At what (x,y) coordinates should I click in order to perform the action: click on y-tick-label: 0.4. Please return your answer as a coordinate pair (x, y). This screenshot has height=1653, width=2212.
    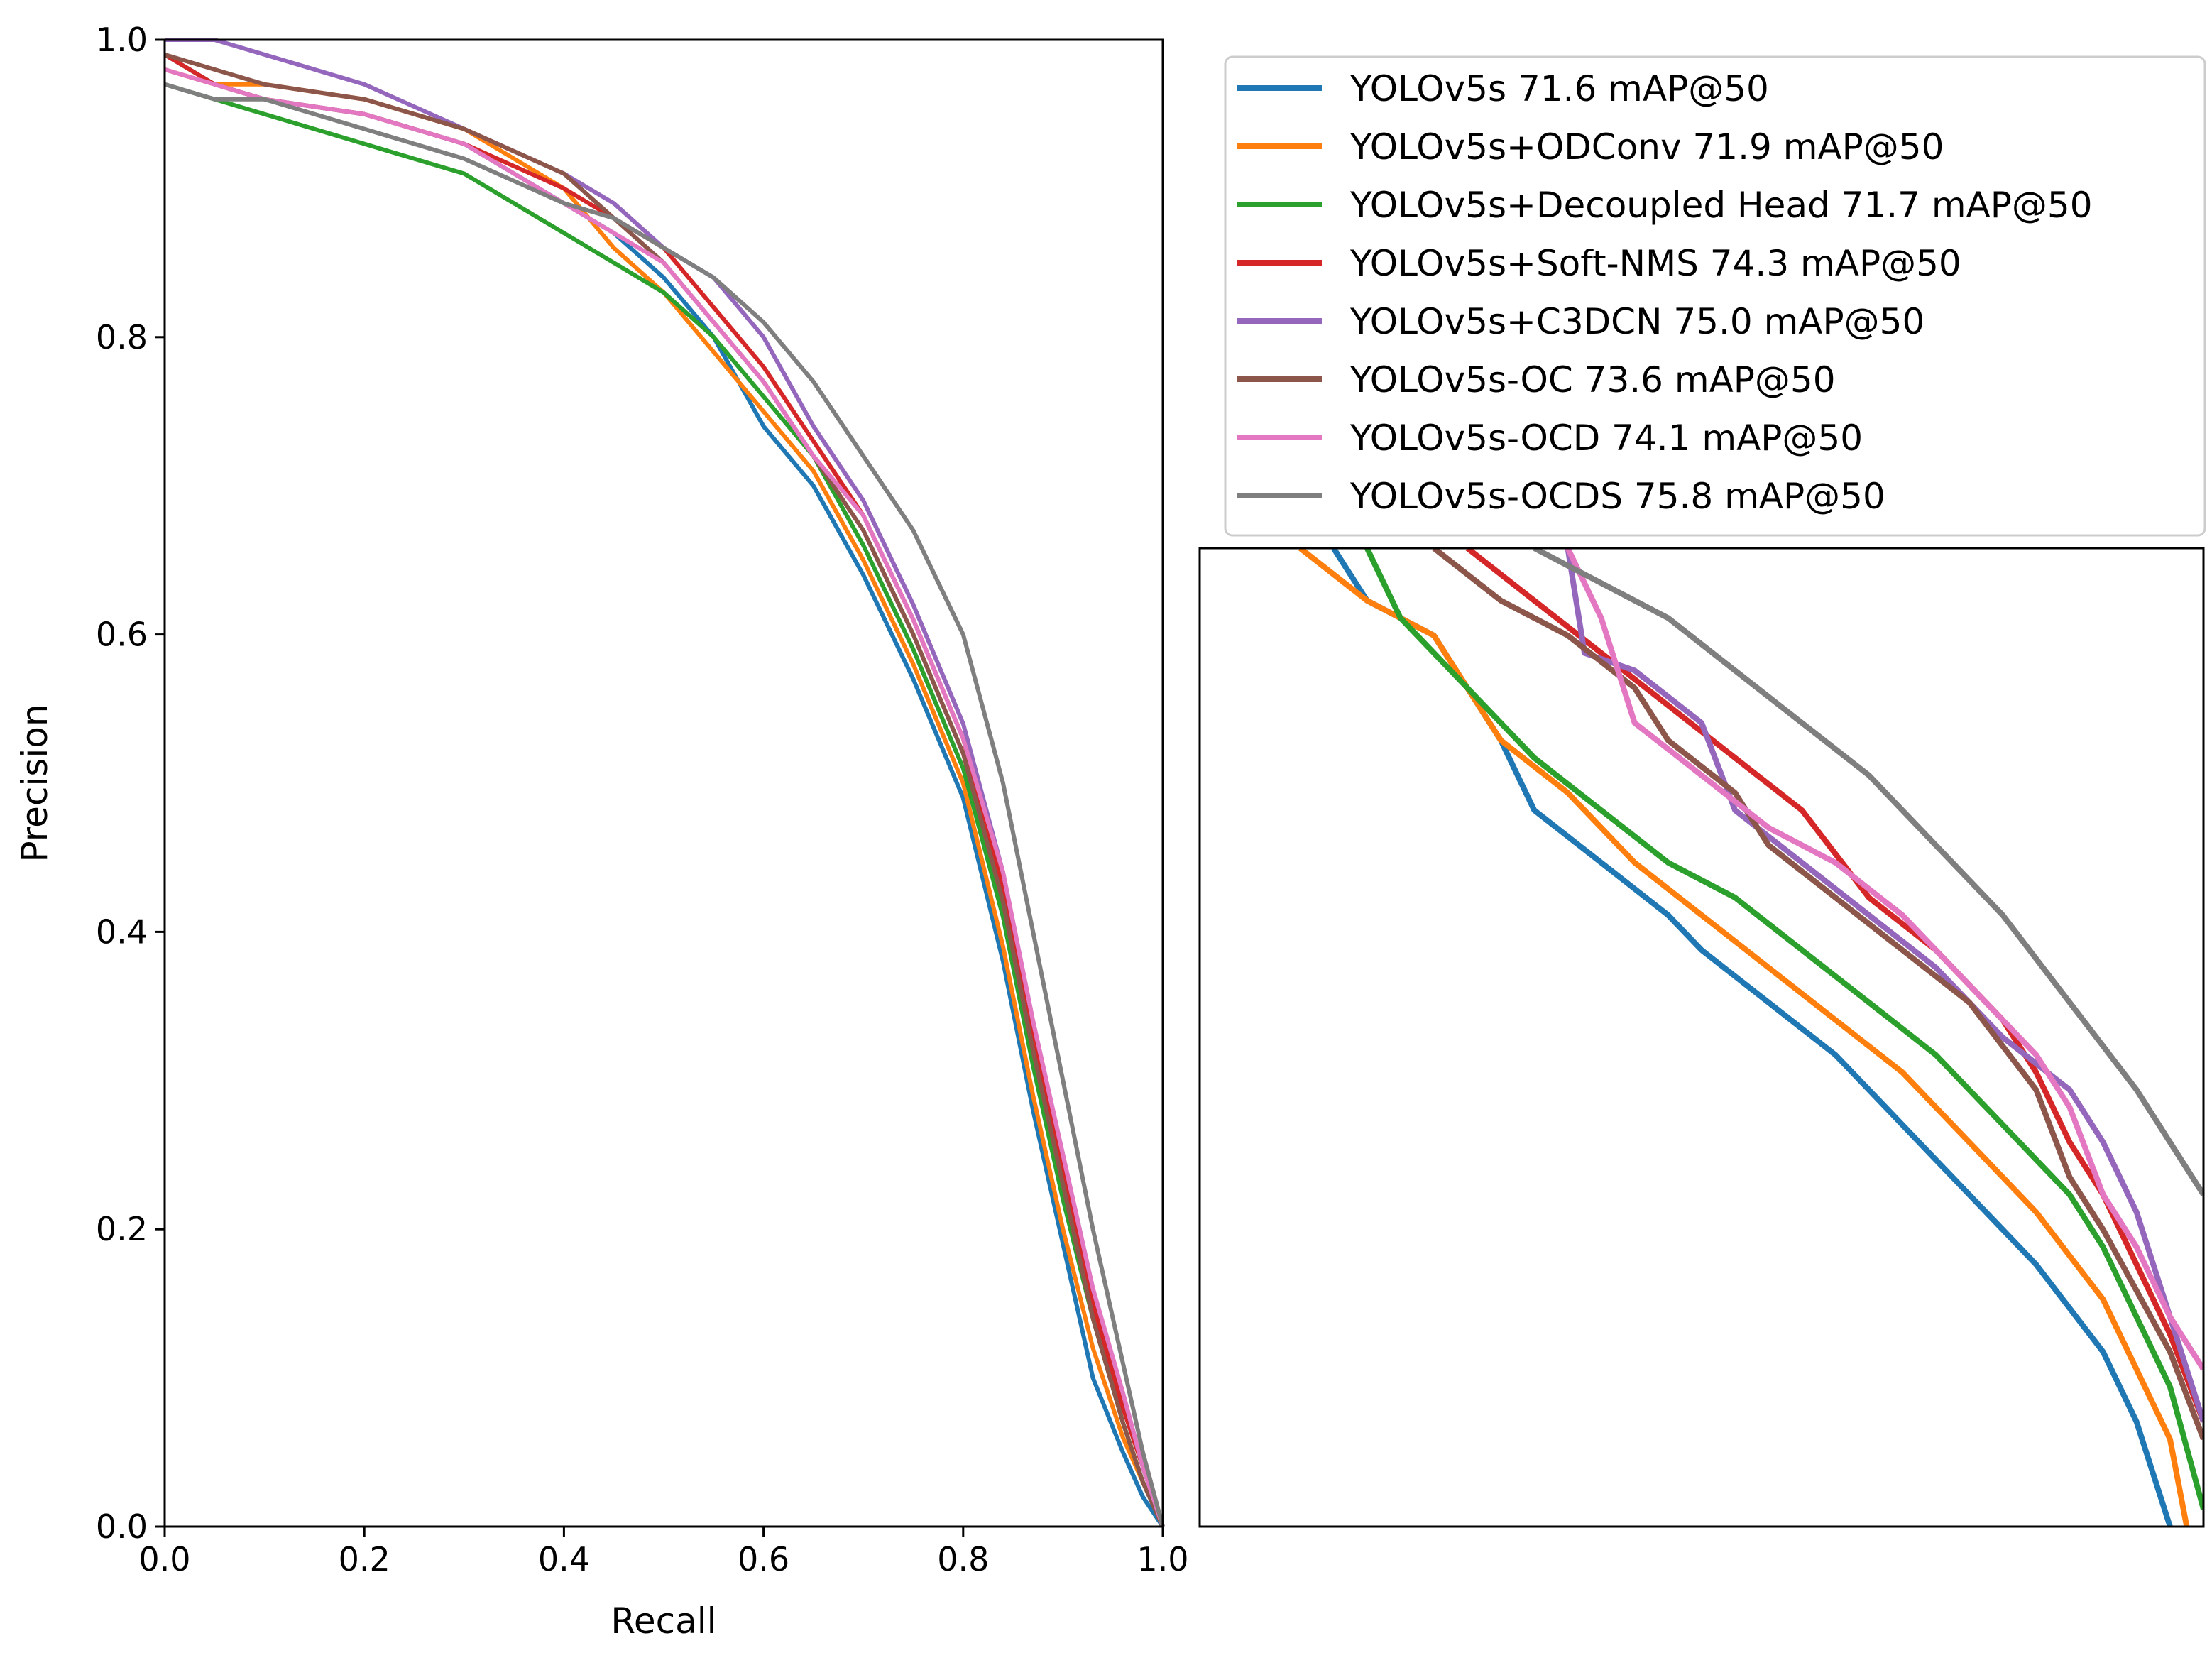
    Looking at the image, I should click on (122, 932).